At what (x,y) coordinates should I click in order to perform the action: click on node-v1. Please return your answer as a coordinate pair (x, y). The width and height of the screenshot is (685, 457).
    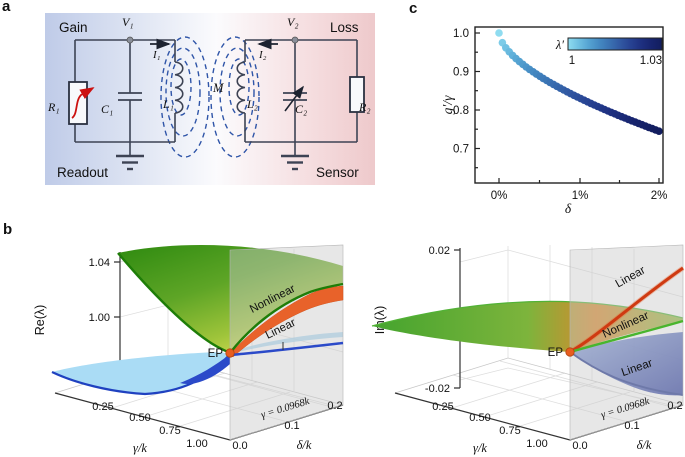
    Looking at the image, I should click on (130, 40).